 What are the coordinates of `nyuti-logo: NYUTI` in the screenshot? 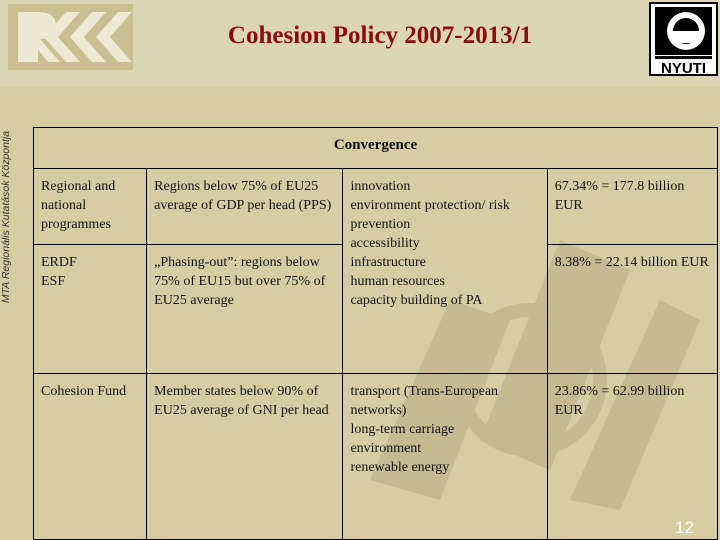 It's located at (683, 39).